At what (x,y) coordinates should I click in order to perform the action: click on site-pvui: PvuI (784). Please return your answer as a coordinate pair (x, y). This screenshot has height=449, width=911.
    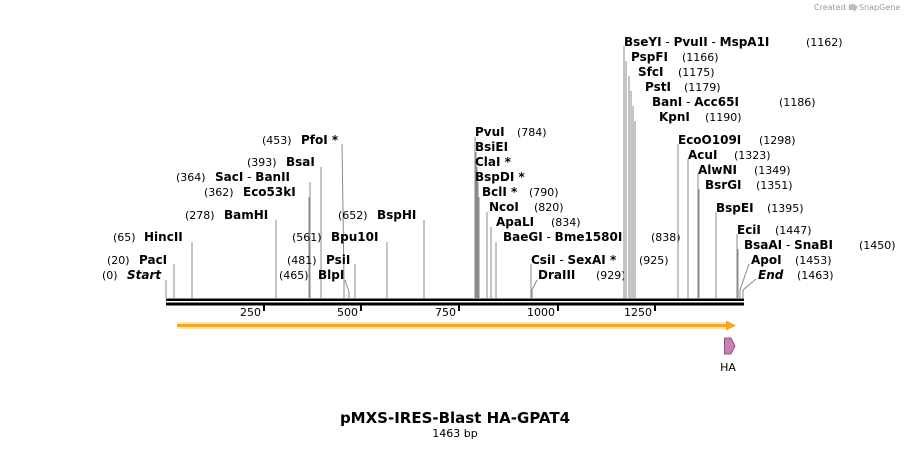
    Looking at the image, I should click on (510, 211).